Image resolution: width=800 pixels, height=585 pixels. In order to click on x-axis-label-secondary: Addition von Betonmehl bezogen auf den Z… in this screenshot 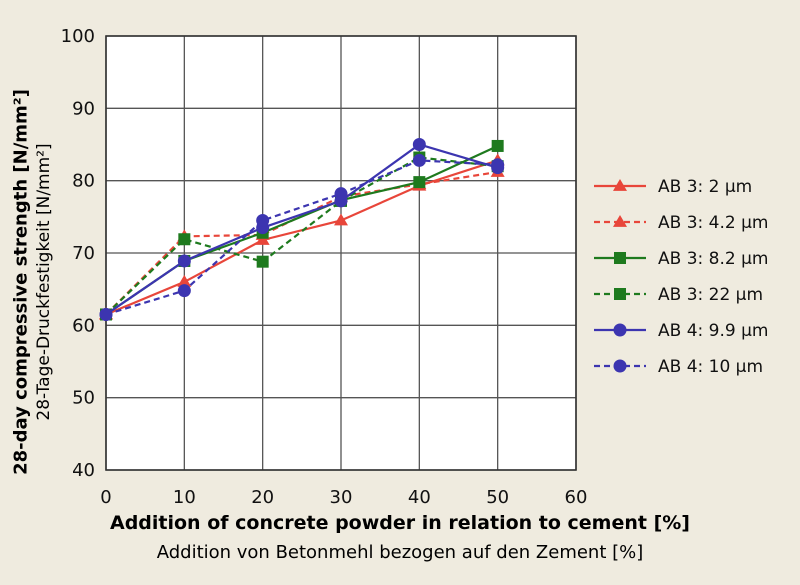, I will do `click(400, 552)`.